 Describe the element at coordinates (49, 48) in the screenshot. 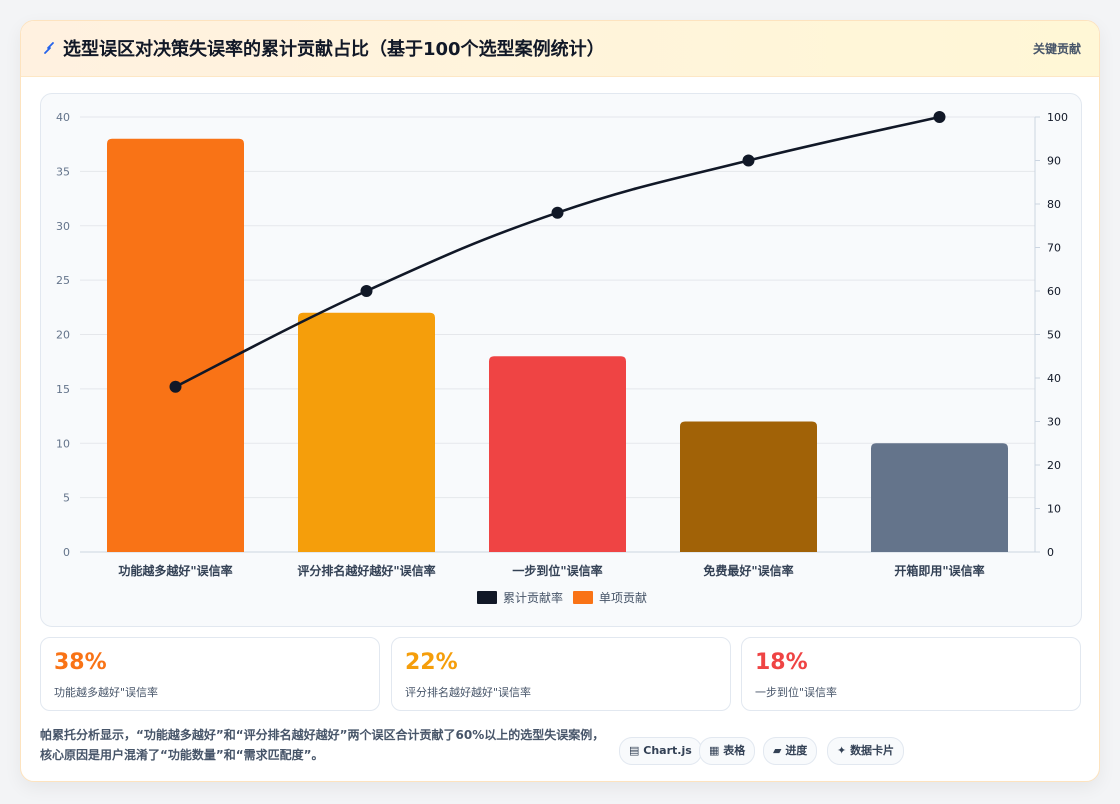

I see `lightning-icon` at that location.